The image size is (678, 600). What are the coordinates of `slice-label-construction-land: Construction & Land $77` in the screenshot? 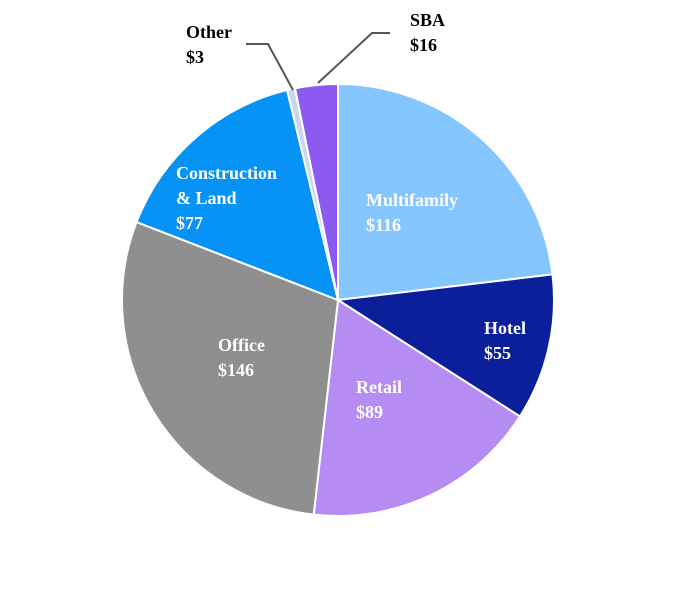 It's located at (226, 198).